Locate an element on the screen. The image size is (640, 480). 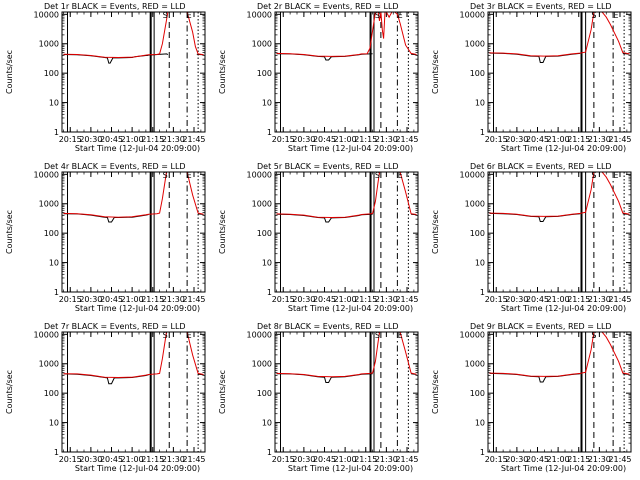
chart-title: Det 3r BLACK = Events, RED = LLD is located at coordinates (541, 6).